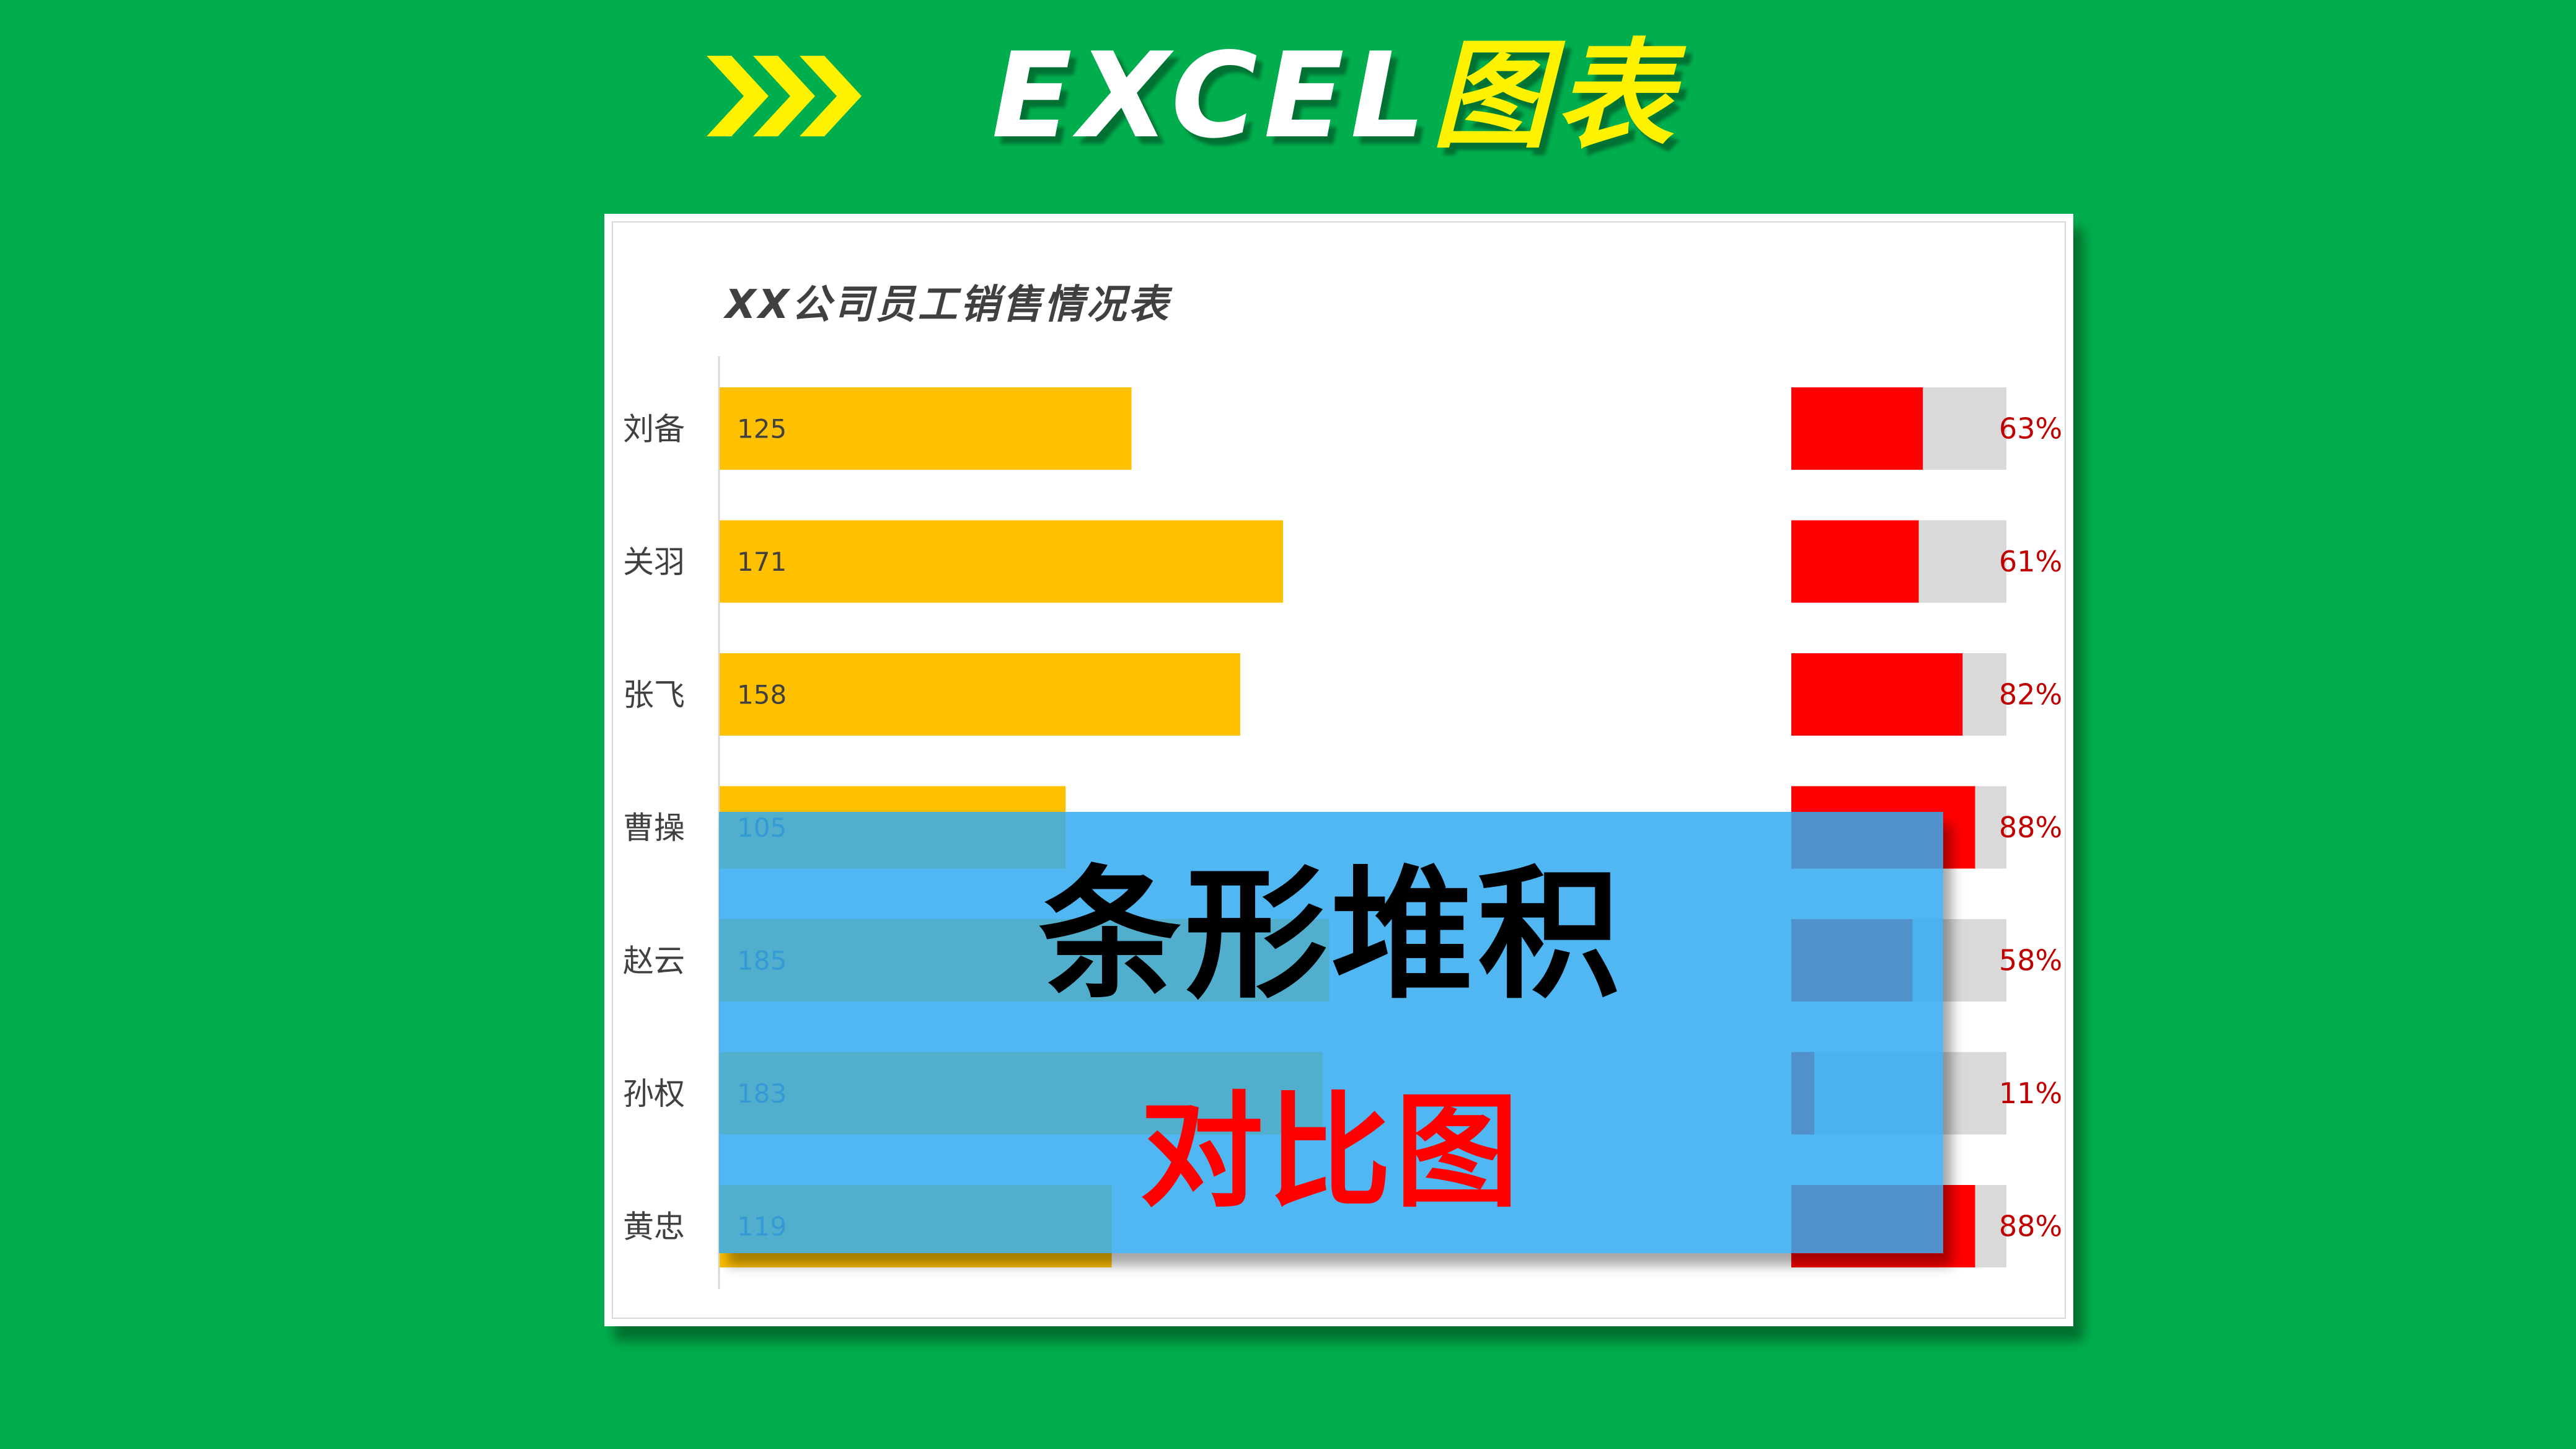 The height and width of the screenshot is (1449, 2576). What do you see at coordinates (784, 96) in the screenshot?
I see `triple-chevron-right-icon` at bounding box center [784, 96].